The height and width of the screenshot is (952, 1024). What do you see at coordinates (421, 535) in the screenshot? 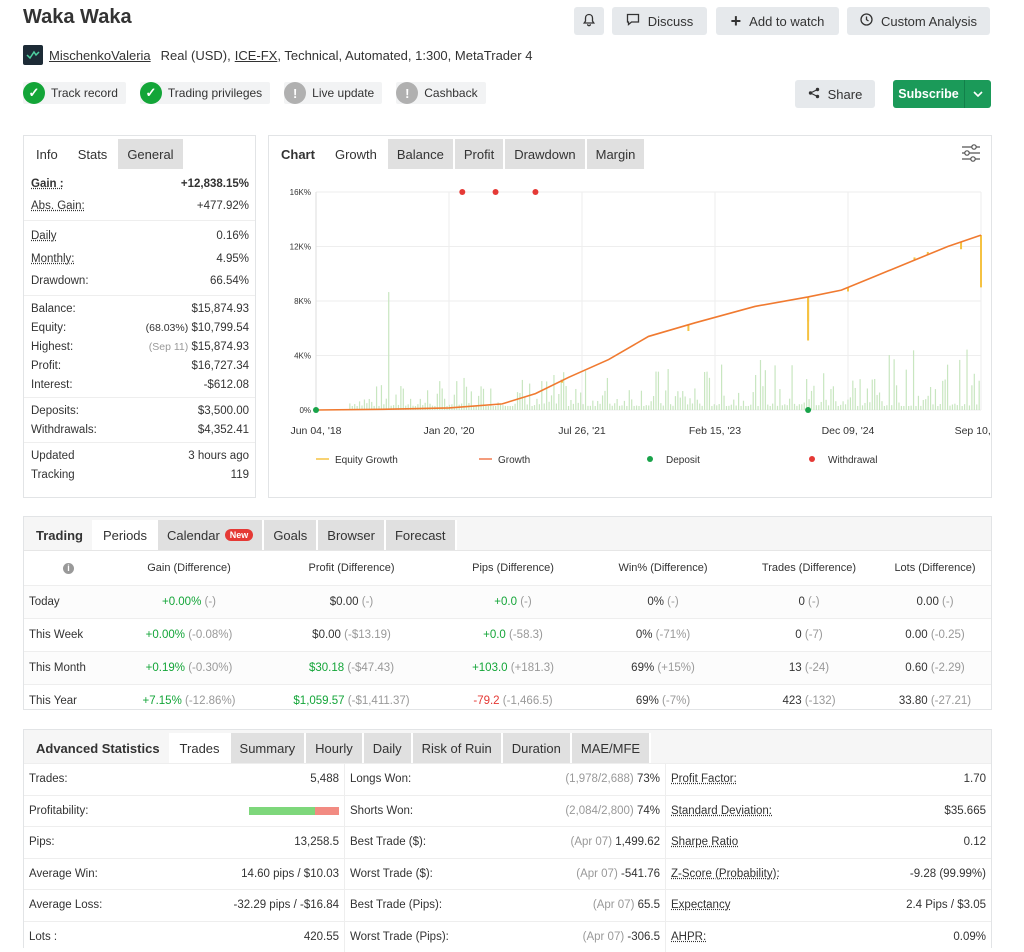
I see `tab-forecast: Forecast` at bounding box center [421, 535].